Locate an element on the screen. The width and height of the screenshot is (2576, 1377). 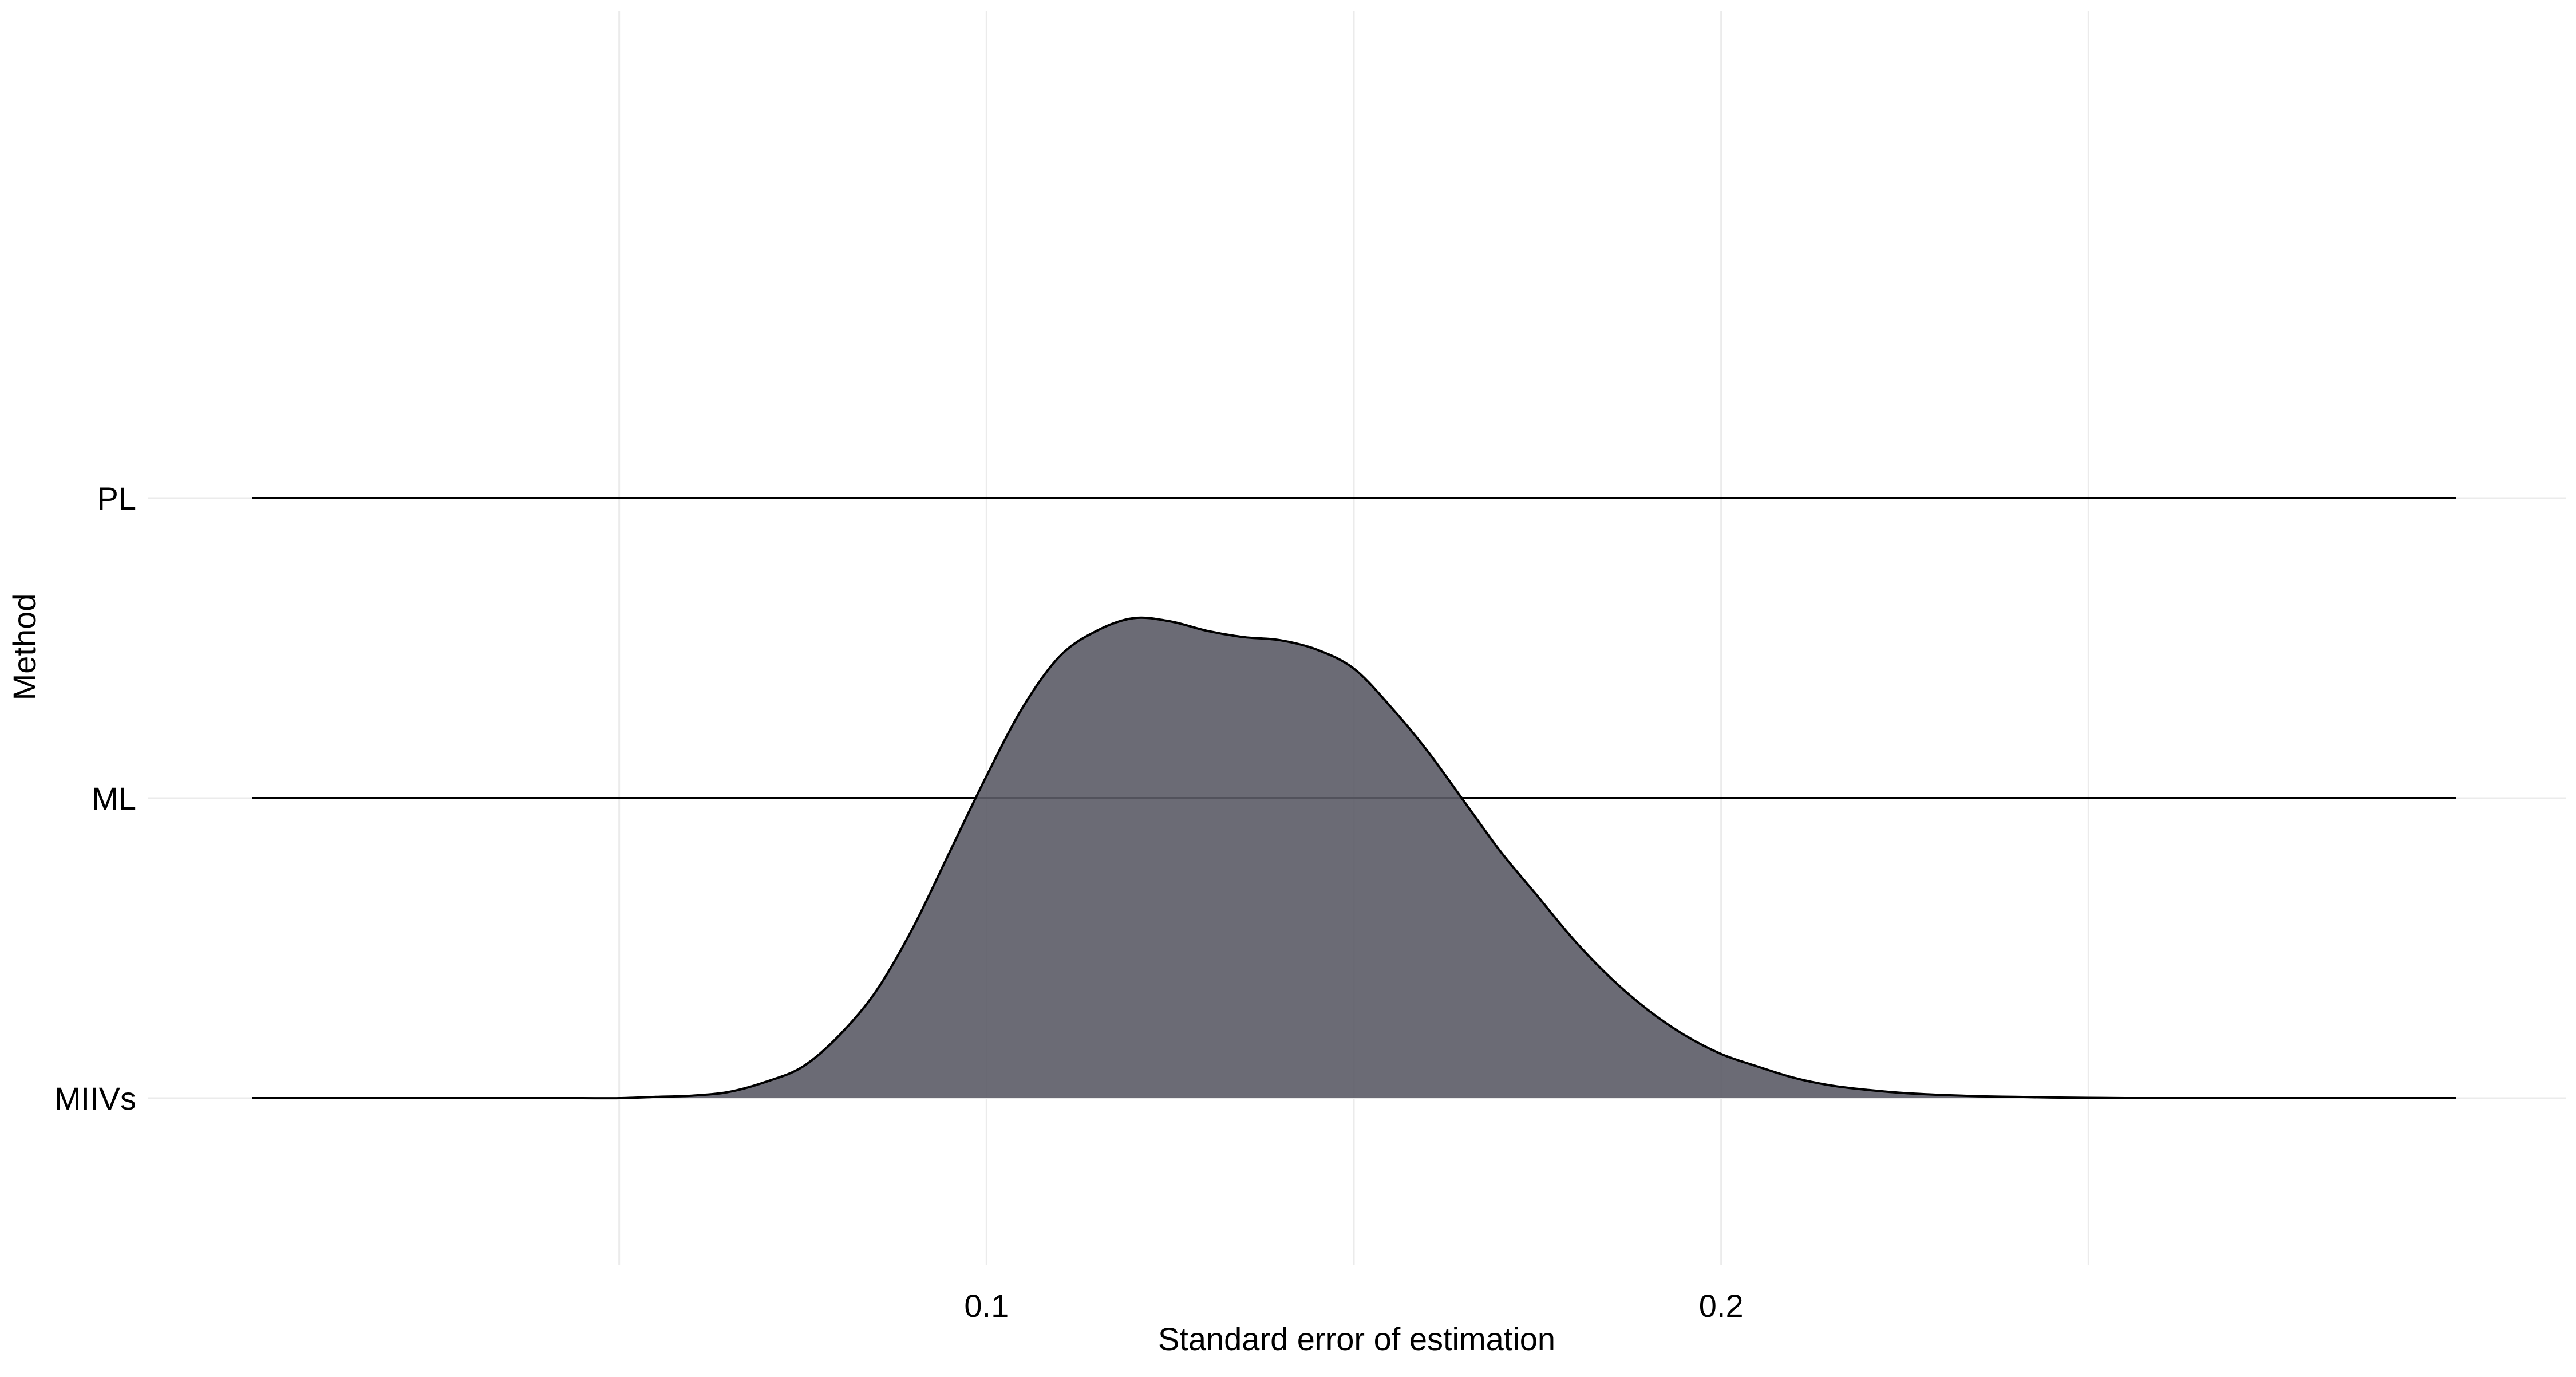
x-axis-tick-labels: 0.1 0.2 is located at coordinates (1353, 1306).